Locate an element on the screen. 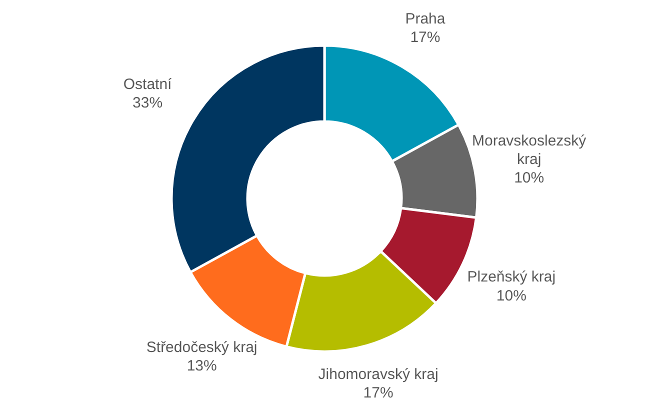 The image size is (648, 404). data-label: 13% is located at coordinates (201, 365).